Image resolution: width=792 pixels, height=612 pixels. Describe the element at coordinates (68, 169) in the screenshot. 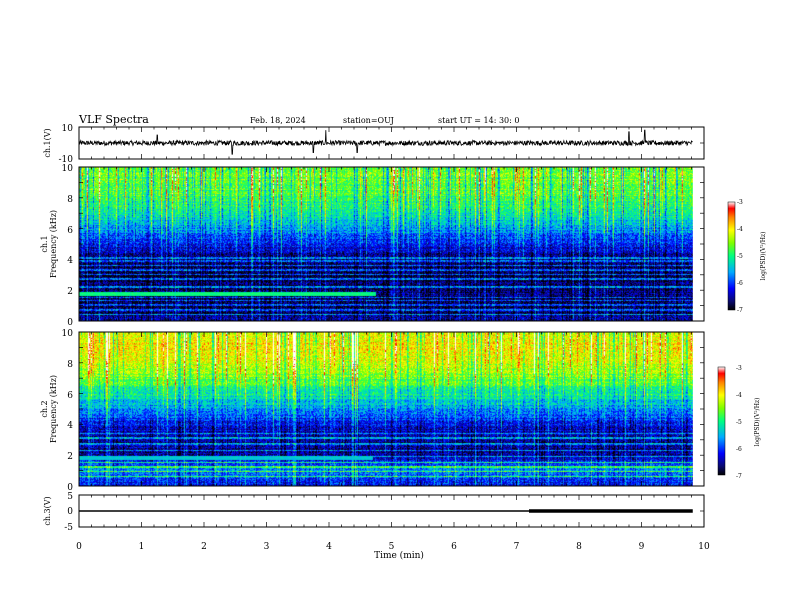

I see `ch1-ytick-10: 10` at that location.